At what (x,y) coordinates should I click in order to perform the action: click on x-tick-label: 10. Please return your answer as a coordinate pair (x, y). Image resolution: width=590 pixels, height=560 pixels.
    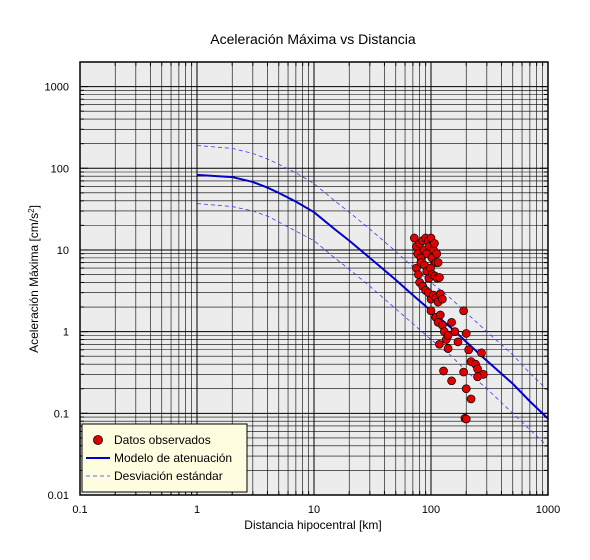
    Looking at the image, I should click on (314, 510).